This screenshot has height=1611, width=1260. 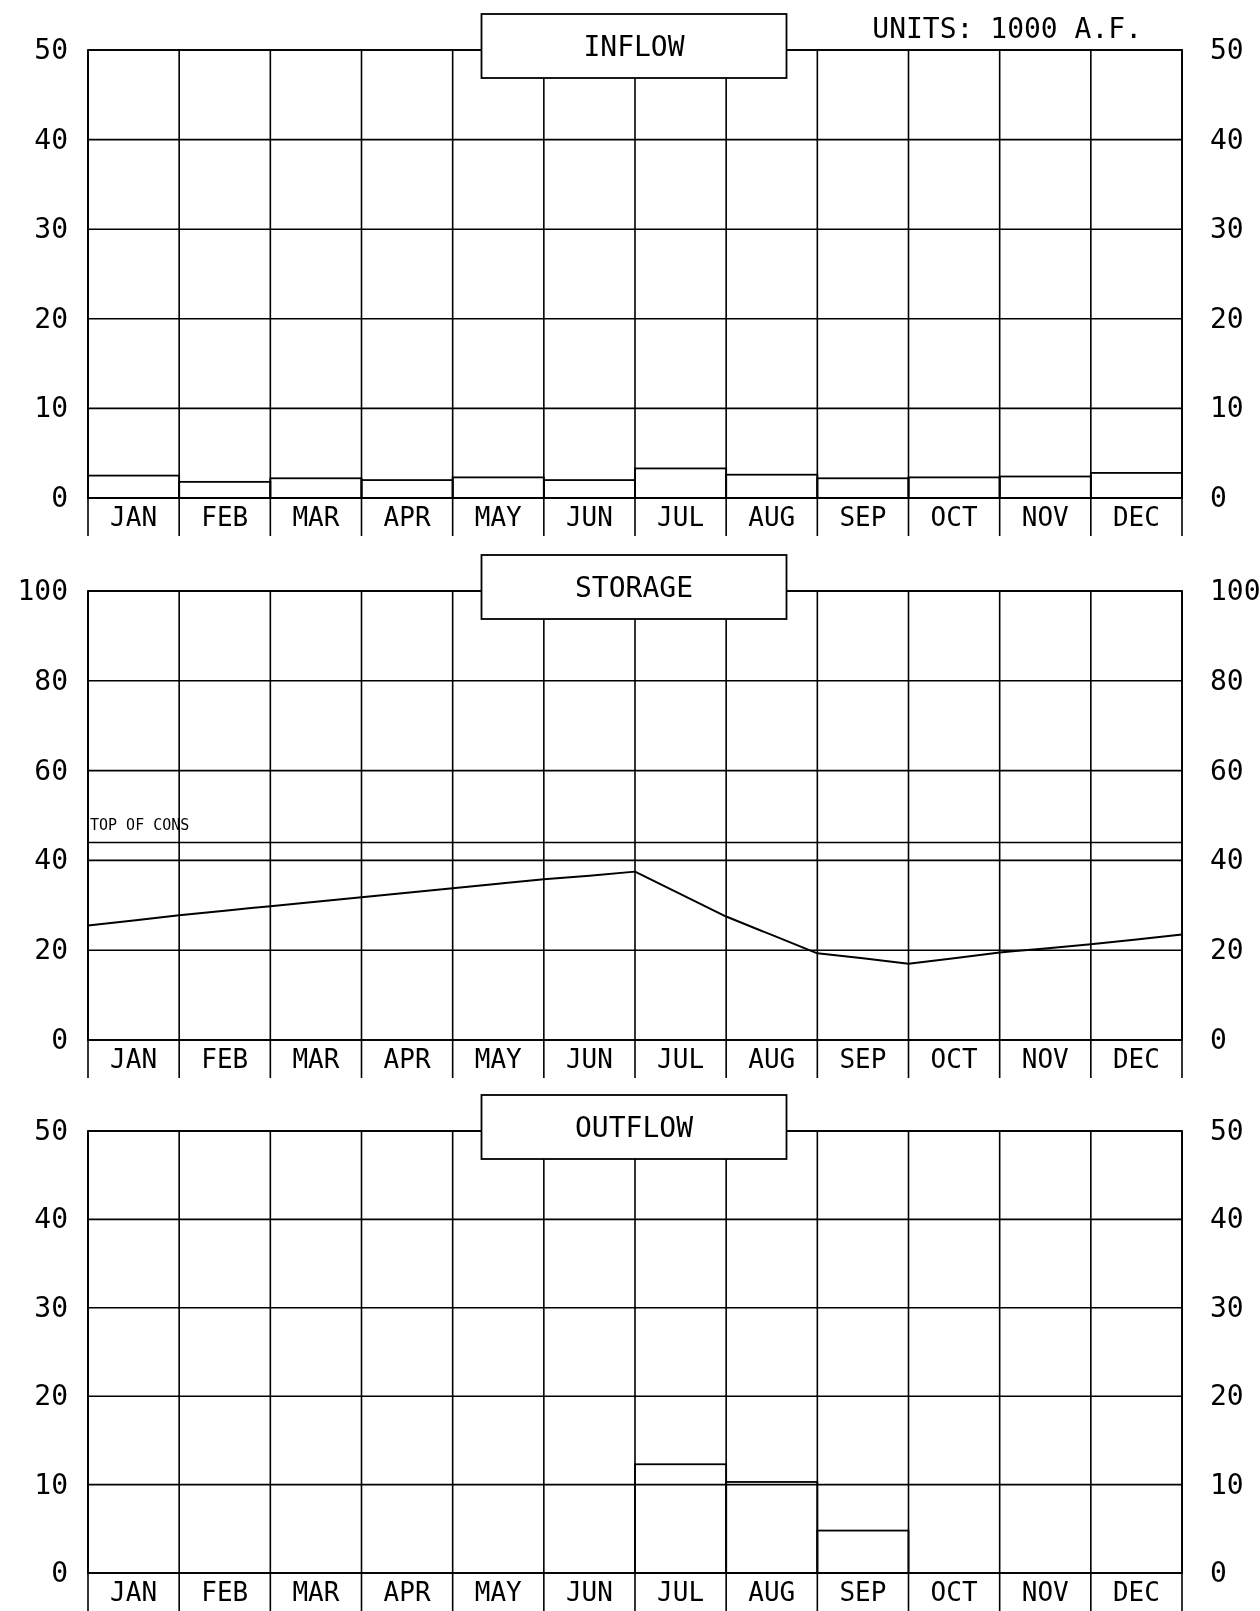 What do you see at coordinates (1235, 590) in the screenshot?
I see `y2-tick-label: 100` at bounding box center [1235, 590].